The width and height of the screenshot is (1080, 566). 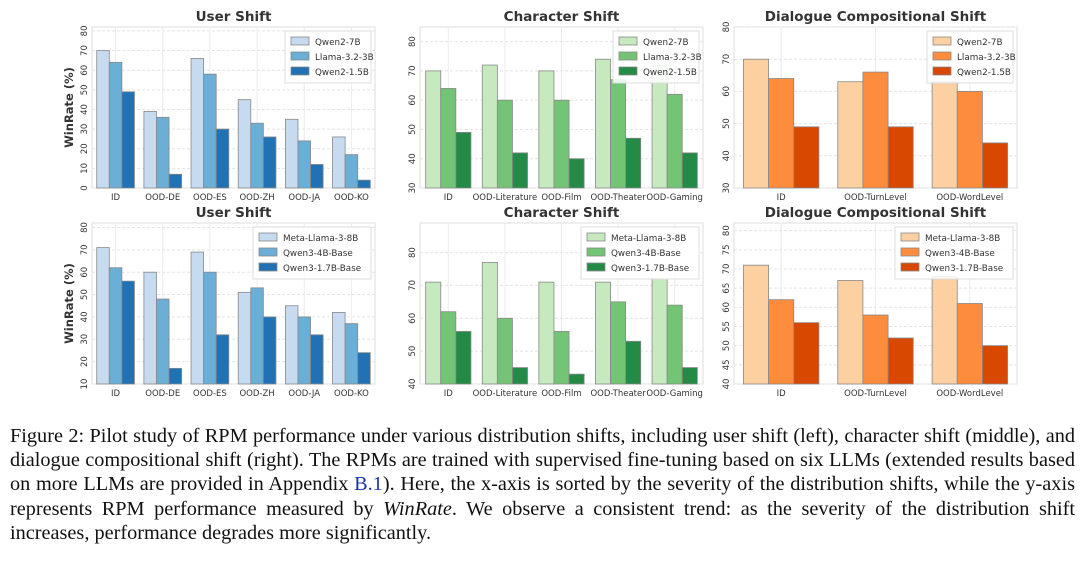 What do you see at coordinates (351, 394) in the screenshot?
I see `x-tick-label: OOD-KO` at bounding box center [351, 394].